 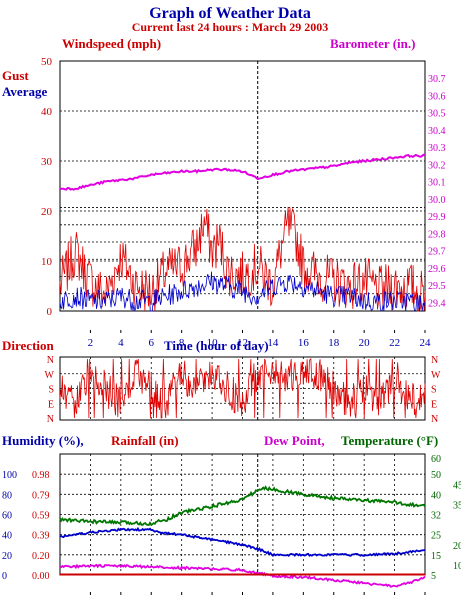 What do you see at coordinates (213, 343) in the screenshot?
I see `wind-panel-xtick-label: 10` at bounding box center [213, 343].